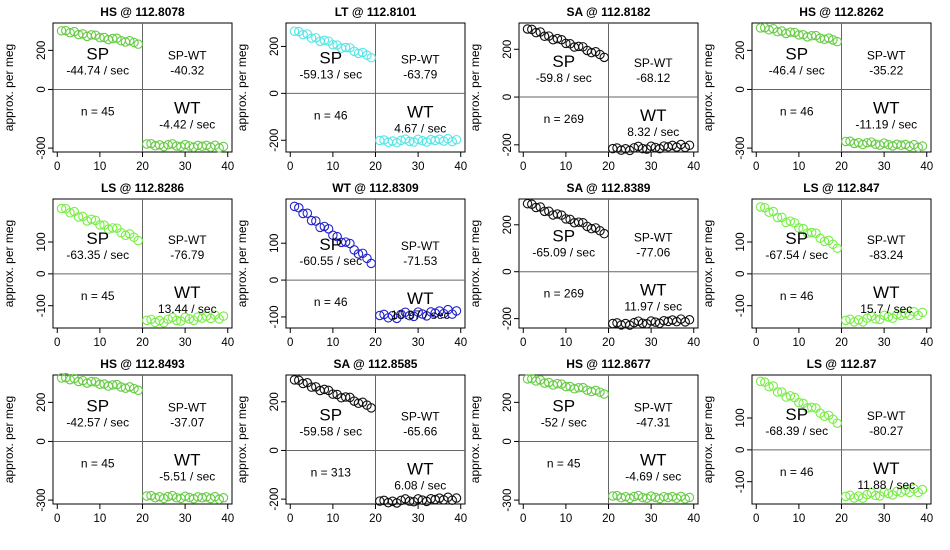 This screenshot has height=550, width=950. Describe the element at coordinates (741, 241) in the screenshot. I see `y-tick-label: 100` at that location.